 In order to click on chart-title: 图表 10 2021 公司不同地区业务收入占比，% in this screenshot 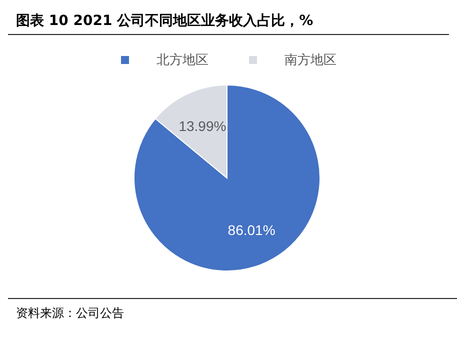, I will do `click(228, 21)`.